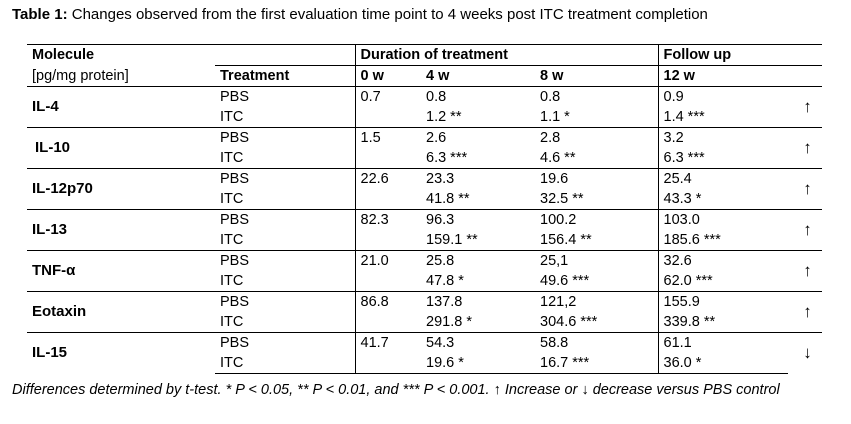  Describe the element at coordinates (121, 55) in the screenshot. I see `header-molecule: Molecule` at that location.